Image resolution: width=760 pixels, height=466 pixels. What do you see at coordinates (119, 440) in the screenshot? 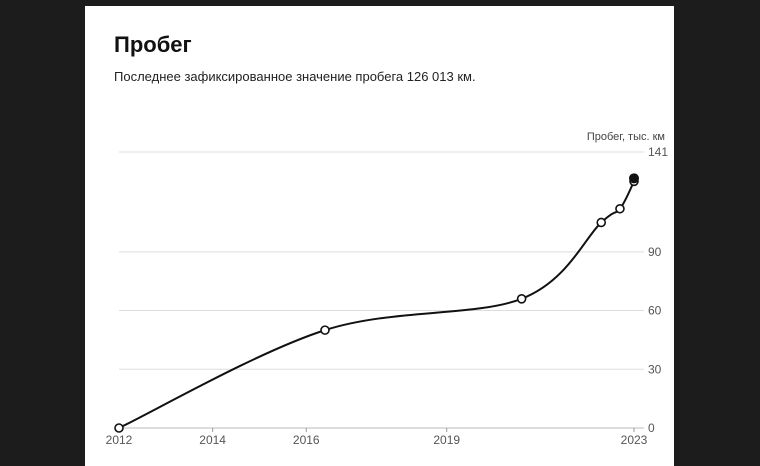
I see `x-tick-label: 2012` at bounding box center [119, 440].